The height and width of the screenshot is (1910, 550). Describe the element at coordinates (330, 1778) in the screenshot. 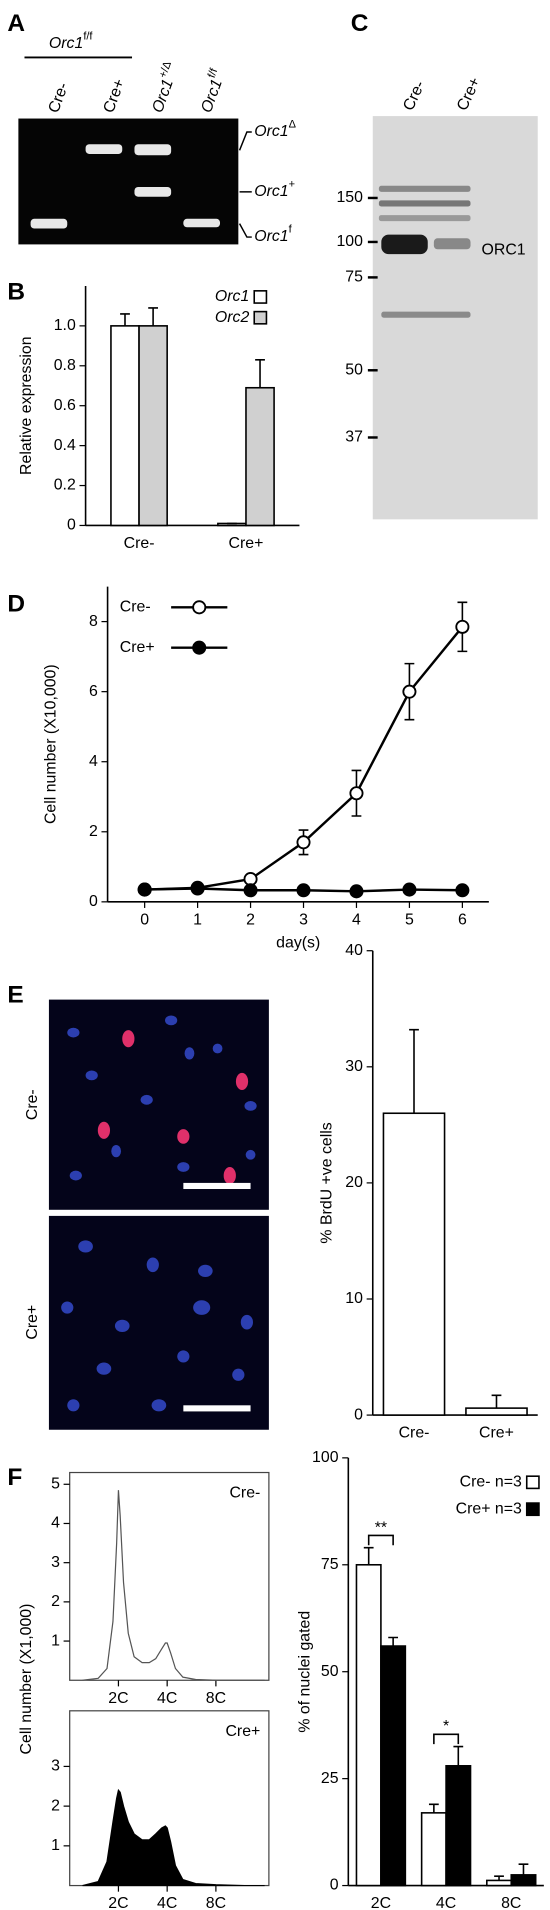

I see `y-tick-label: 25` at that location.